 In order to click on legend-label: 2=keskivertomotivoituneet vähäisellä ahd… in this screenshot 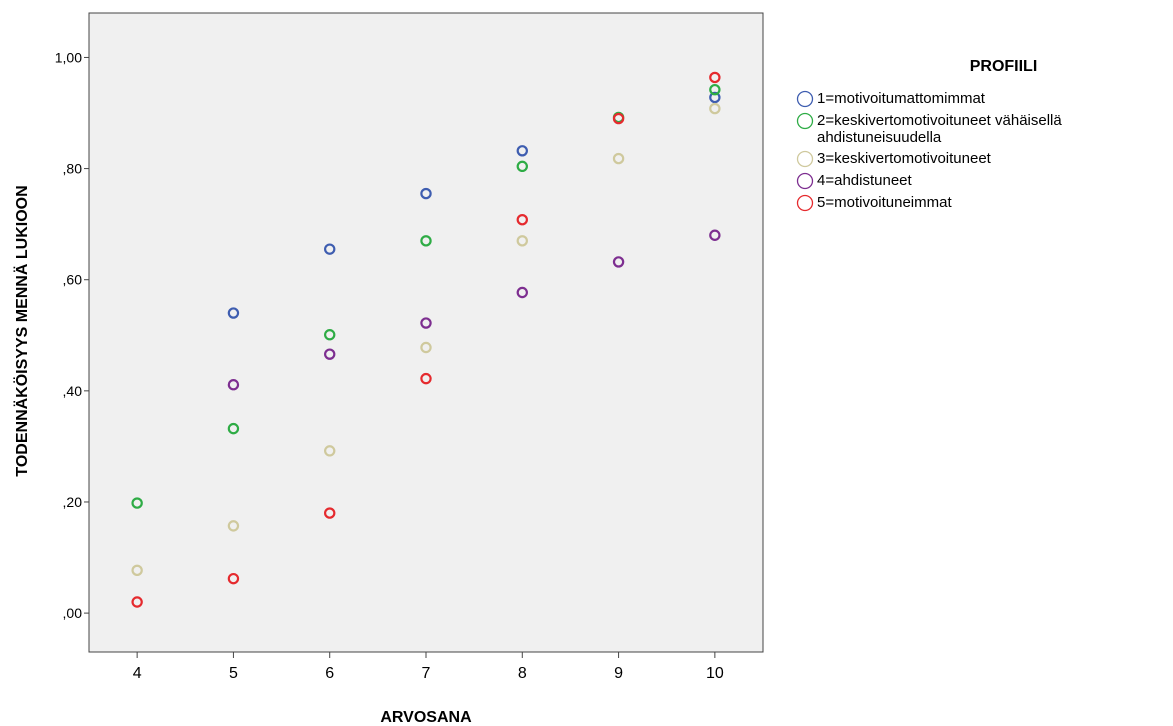, I will do `click(939, 129)`.